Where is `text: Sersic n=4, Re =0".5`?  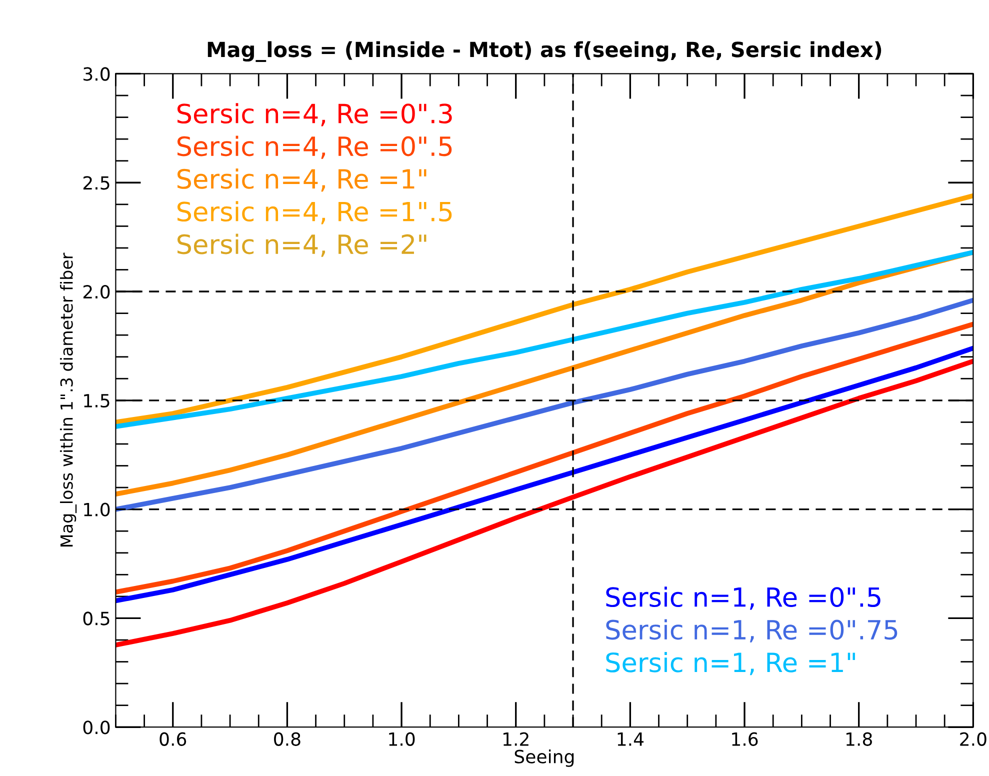 text: Sersic n=4, Re =0".5 is located at coordinates (314, 147).